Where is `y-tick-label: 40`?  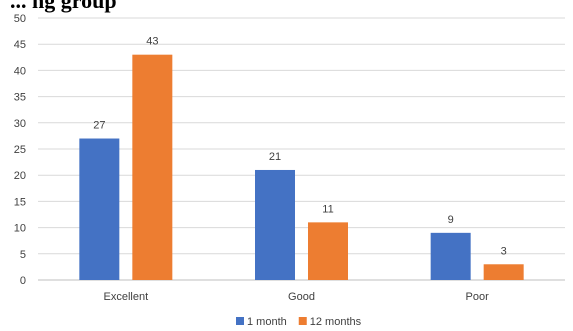
y-tick-label: 40 is located at coordinates (20, 71).